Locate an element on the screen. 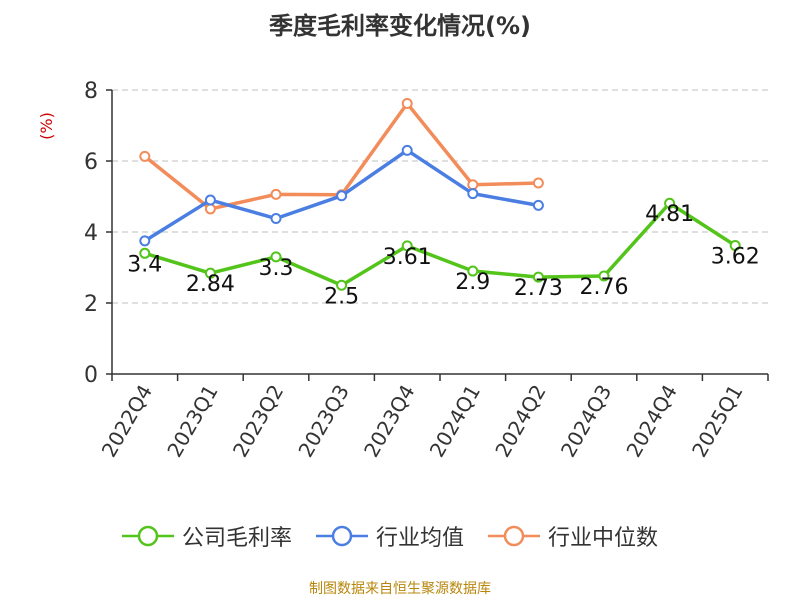 The width and height of the screenshot is (800, 600). legend-item: 行业均值 is located at coordinates (389, 536).